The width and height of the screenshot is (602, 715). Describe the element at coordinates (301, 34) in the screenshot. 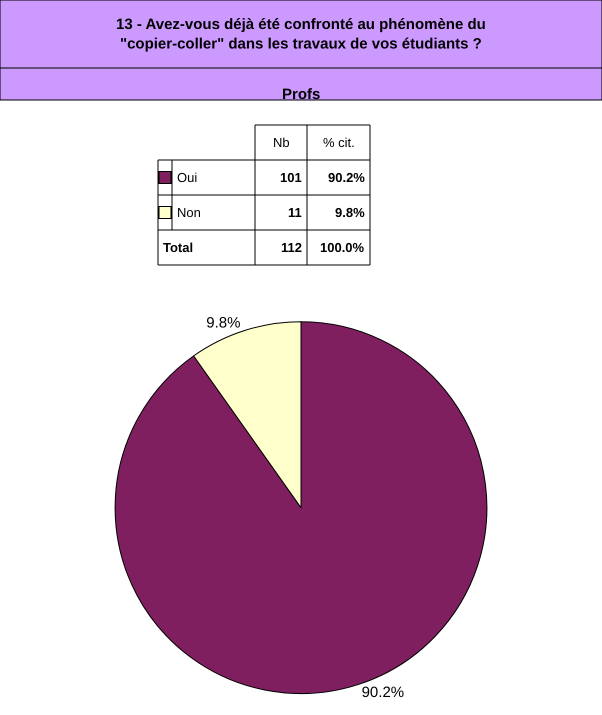

I see `chart-title: 13 - Avez-vous déjà été confronté au phénomène du "copier-coller" dans les travaux de vos étudiants ?` at that location.